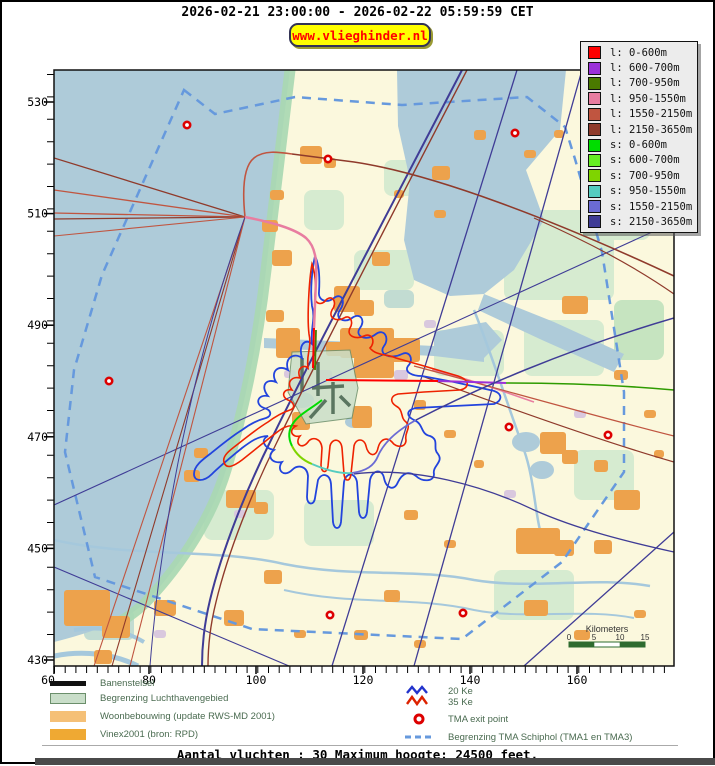  Describe the element at coordinates (639, 129) in the screenshot. I see `legend-row: l: 2150-3650m` at that location.